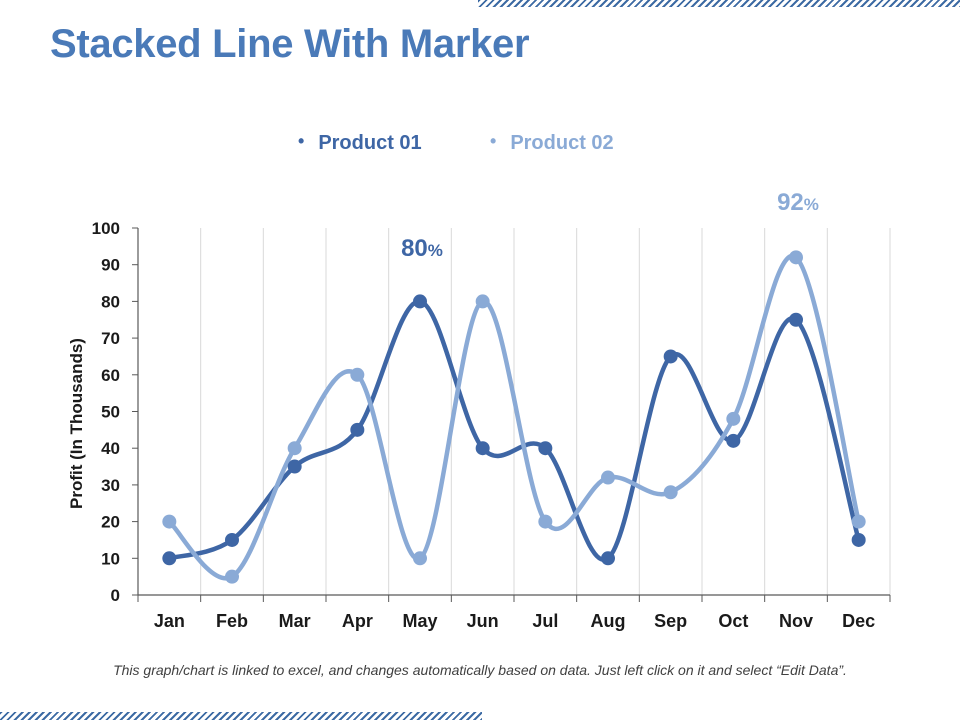  What do you see at coordinates (370, 143) in the screenshot?
I see `legend-label-product-01: Product 01` at bounding box center [370, 143].